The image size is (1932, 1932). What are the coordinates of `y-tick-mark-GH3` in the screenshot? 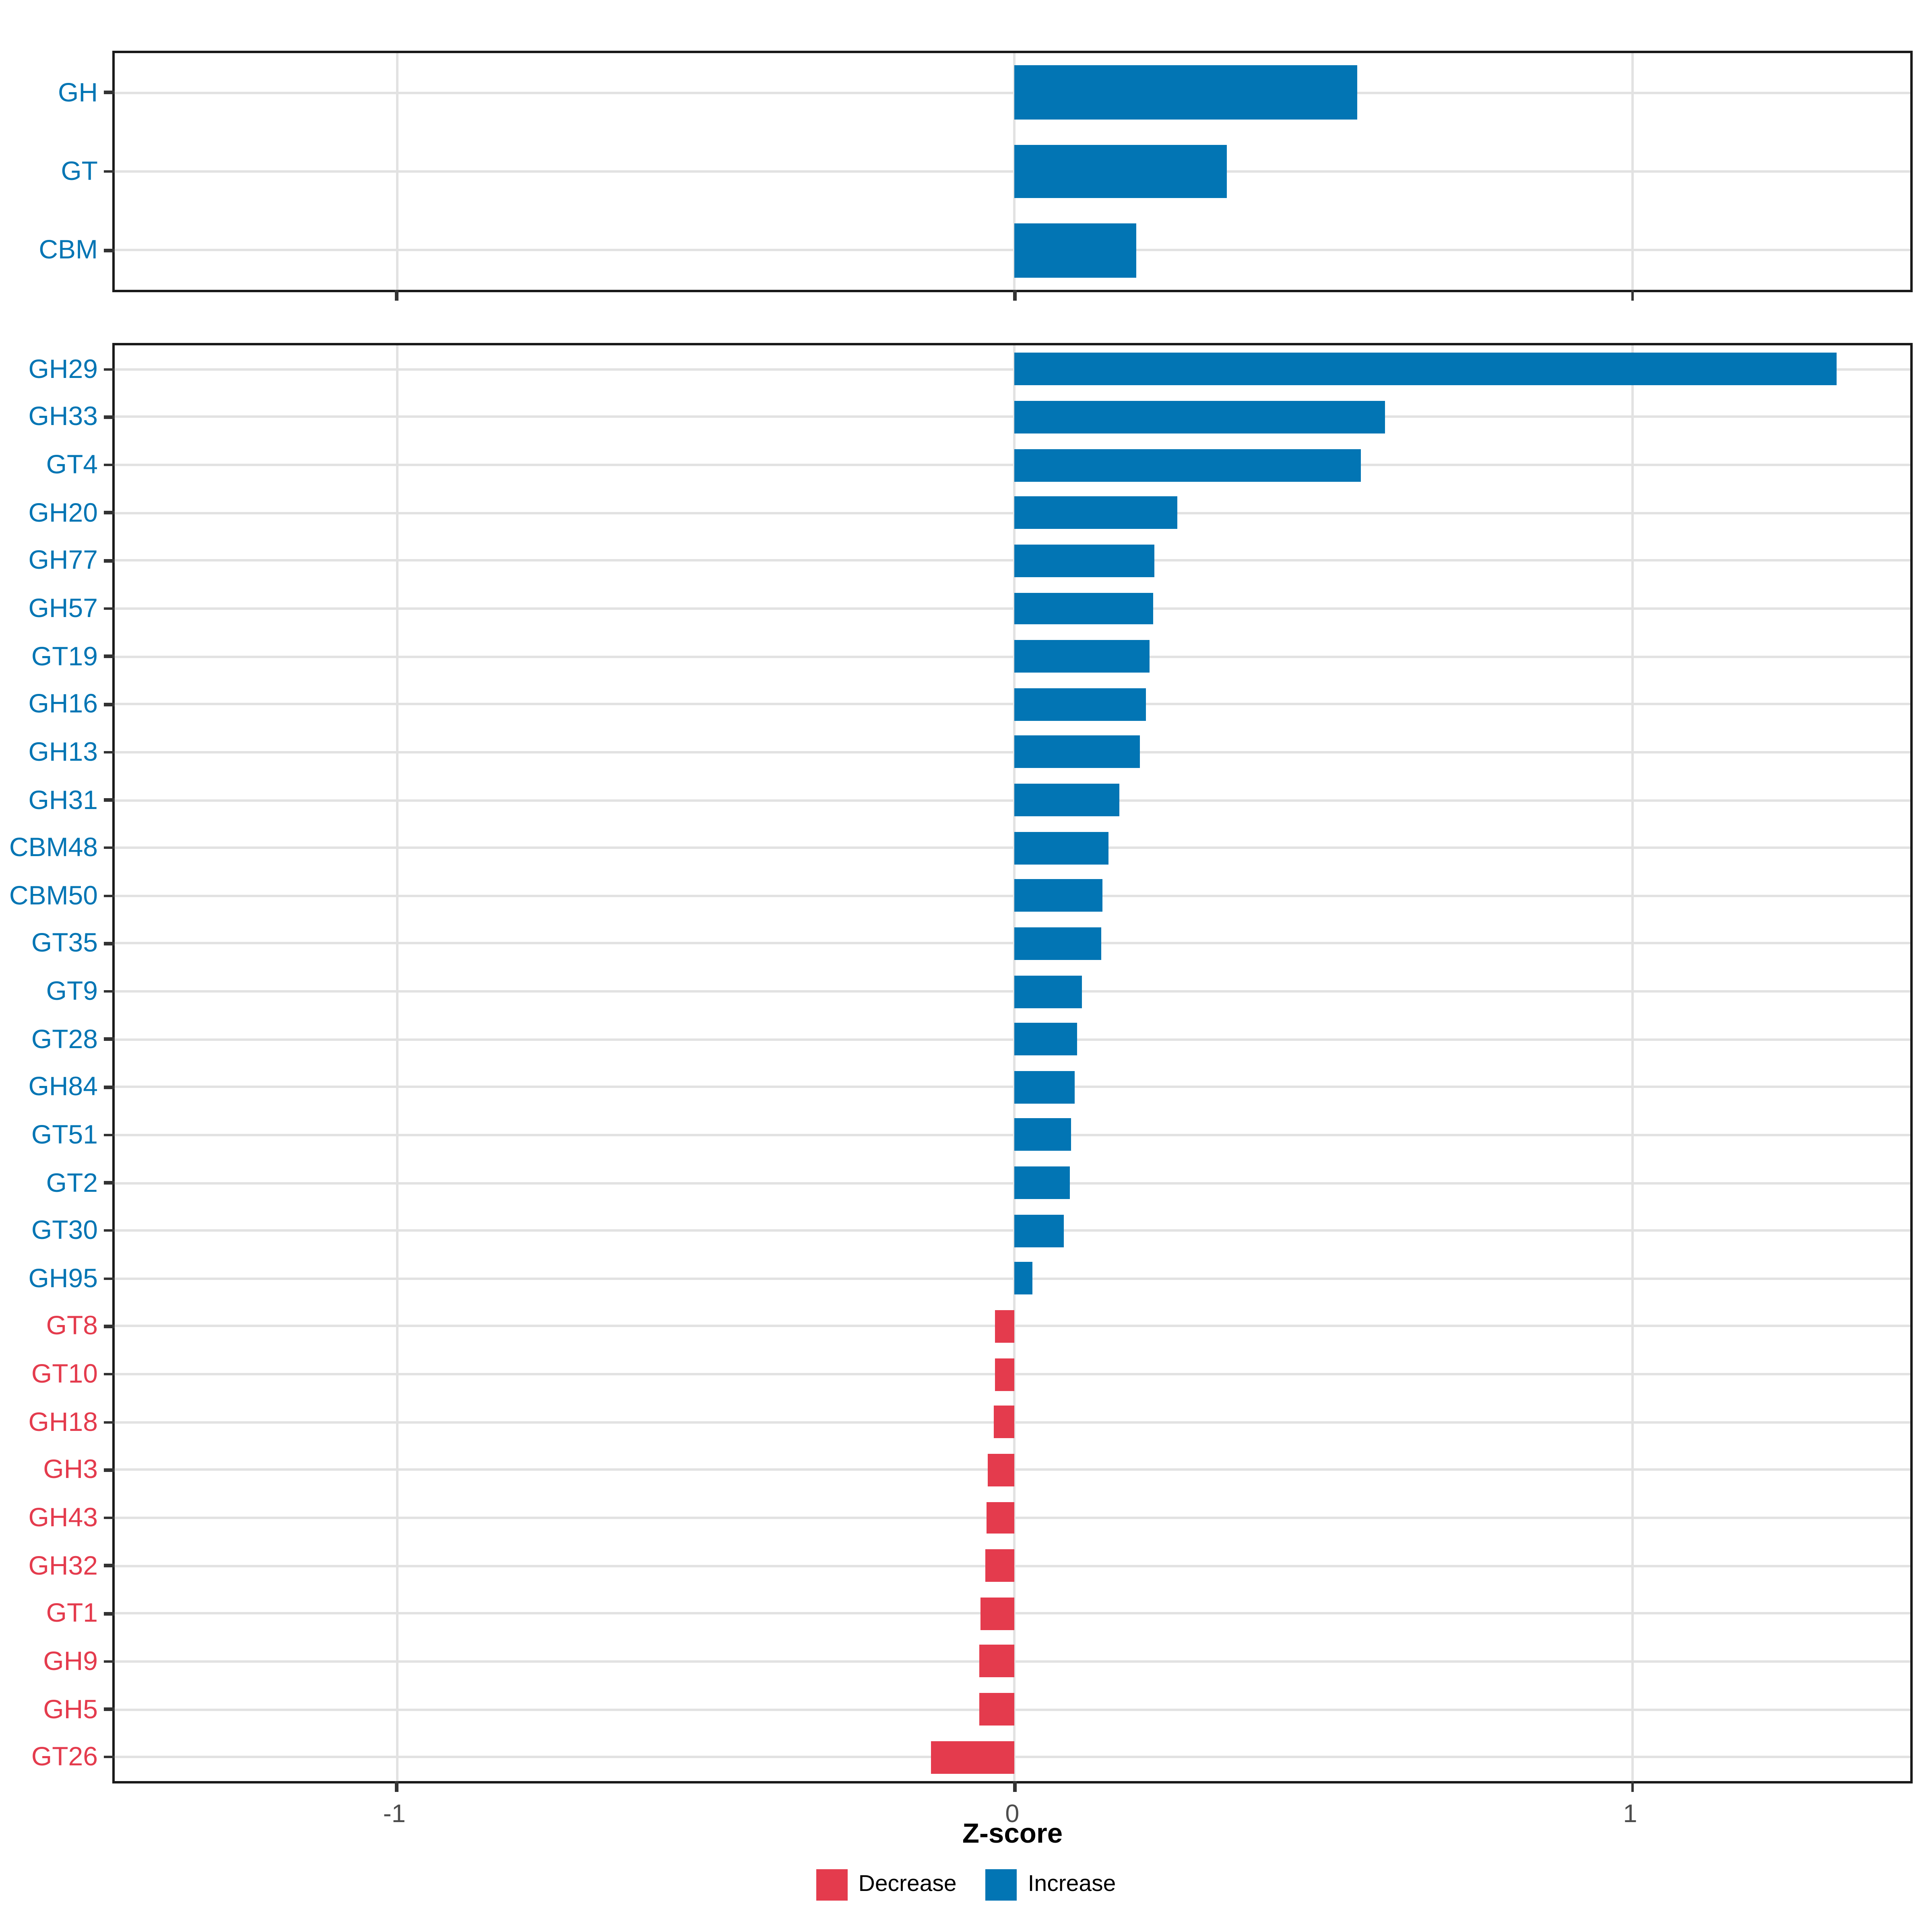 It's located at (109, 1470).